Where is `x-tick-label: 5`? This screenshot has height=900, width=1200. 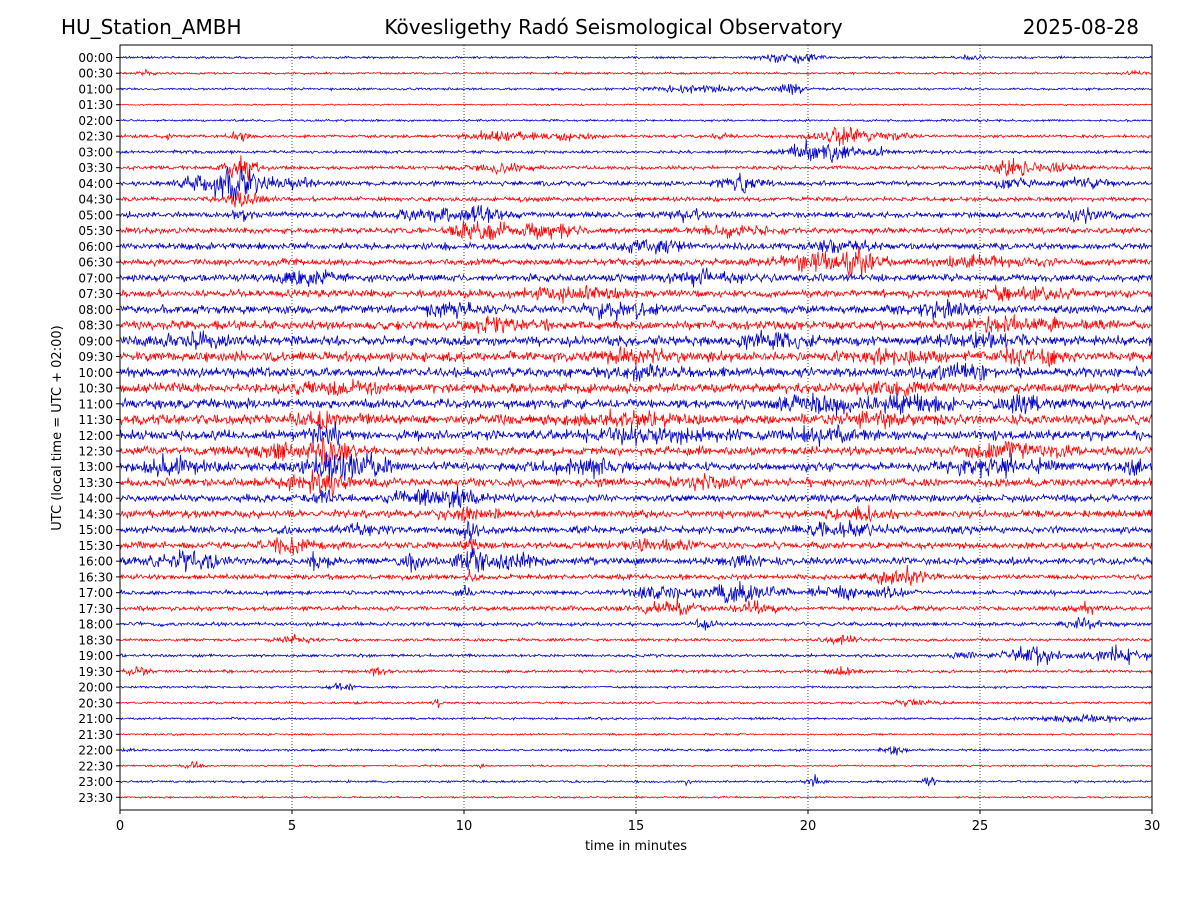 x-tick-label: 5 is located at coordinates (292, 826).